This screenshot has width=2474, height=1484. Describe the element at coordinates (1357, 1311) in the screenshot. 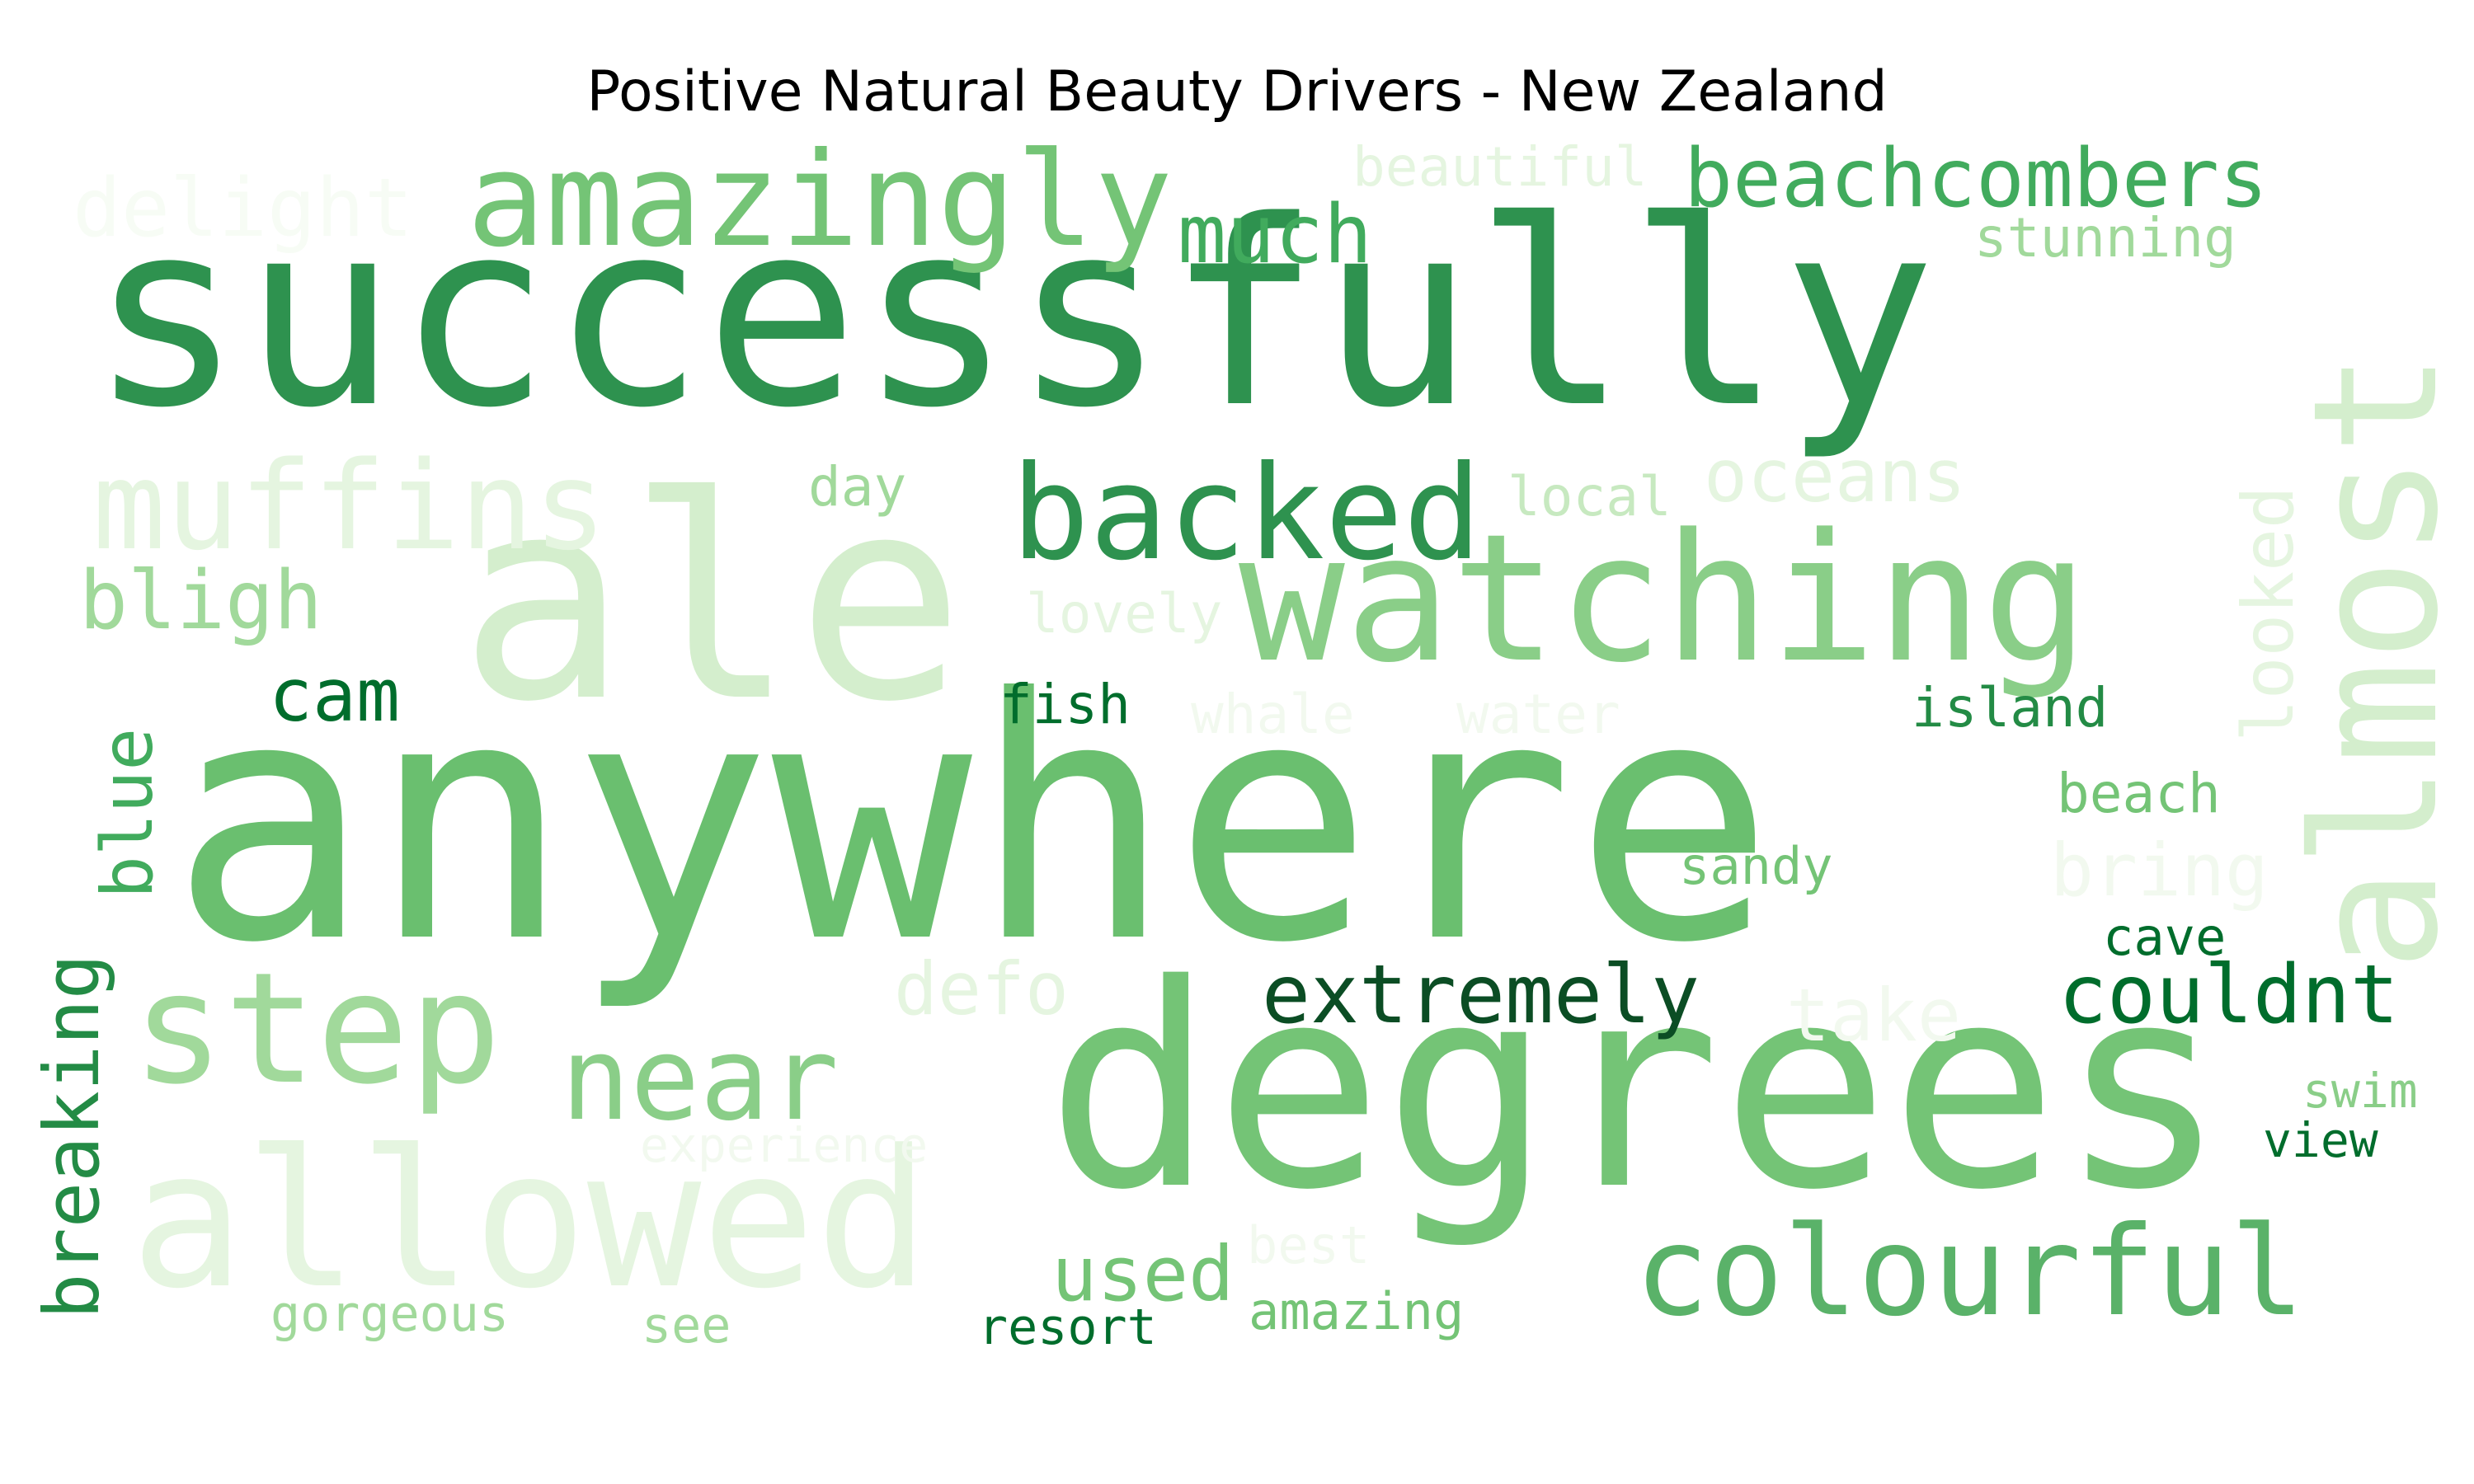

I see `word-amazing: amazing` at that location.